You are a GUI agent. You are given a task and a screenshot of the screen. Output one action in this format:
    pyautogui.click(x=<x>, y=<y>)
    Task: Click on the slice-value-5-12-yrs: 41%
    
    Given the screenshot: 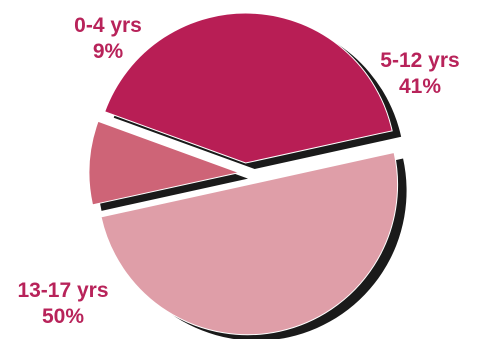 What is the action you would take?
    pyautogui.click(x=420, y=86)
    